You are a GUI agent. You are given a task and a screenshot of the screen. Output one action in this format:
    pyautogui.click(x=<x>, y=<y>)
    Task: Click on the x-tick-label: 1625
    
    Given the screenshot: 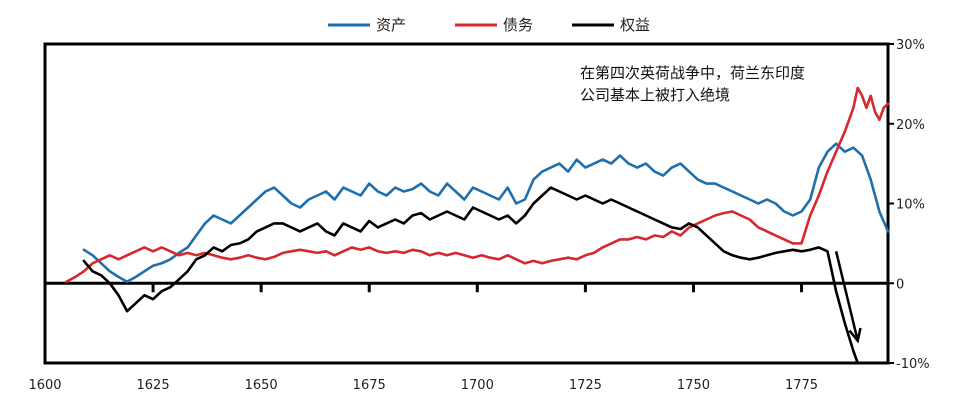 What is the action you would take?
    pyautogui.click(x=153, y=385)
    